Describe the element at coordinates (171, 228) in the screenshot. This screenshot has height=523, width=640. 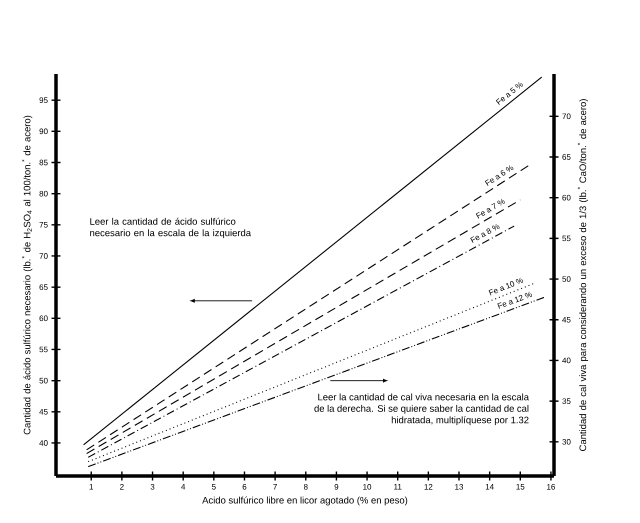
I see `annotation: Leer la cantidad de ácido sulfúrico necesario en la escala de la izquierda` at that location.